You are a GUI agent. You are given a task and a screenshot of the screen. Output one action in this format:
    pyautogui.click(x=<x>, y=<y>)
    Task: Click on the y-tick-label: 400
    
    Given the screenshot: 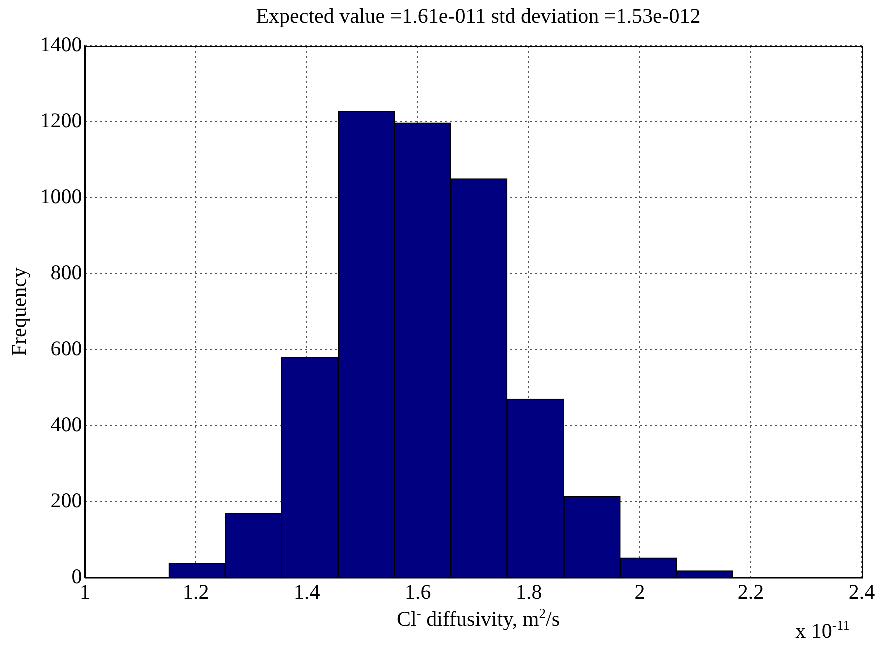 What is the action you would take?
    pyautogui.click(x=66, y=424)
    